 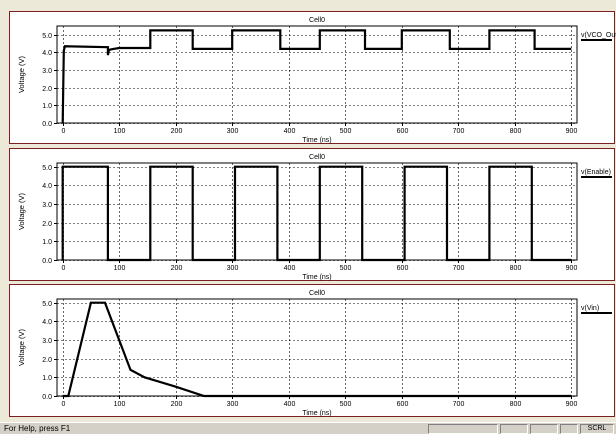 What do you see at coordinates (459, 131) in the screenshot?
I see `chart-1-x-tick-label: 700` at bounding box center [459, 131].